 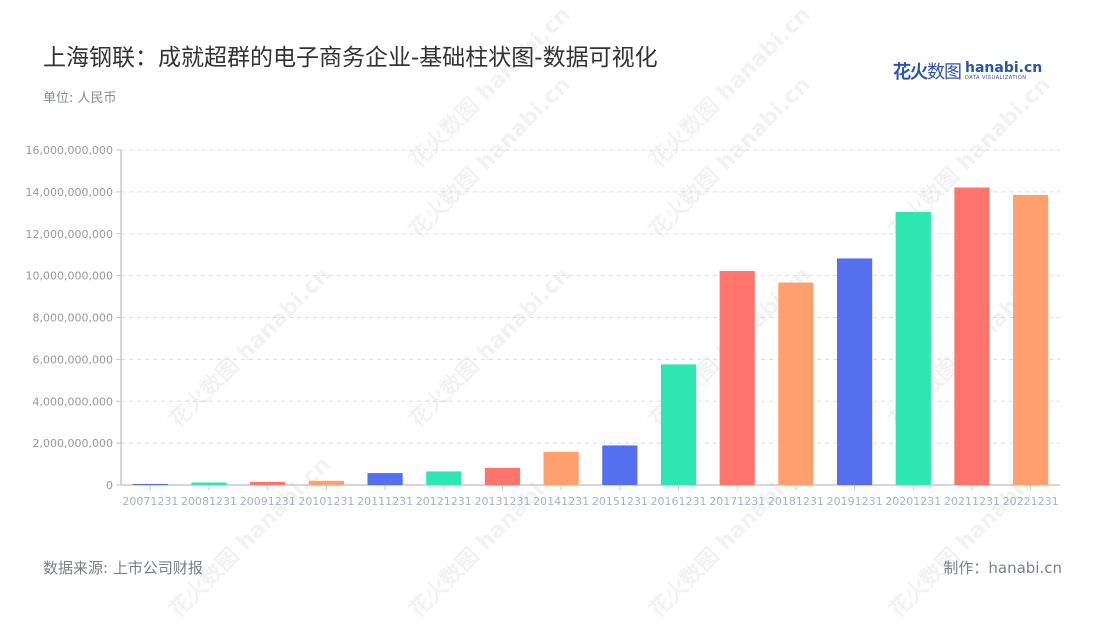 What do you see at coordinates (972, 501) in the screenshot?
I see `x-tick-label: 20211231` at bounding box center [972, 501].